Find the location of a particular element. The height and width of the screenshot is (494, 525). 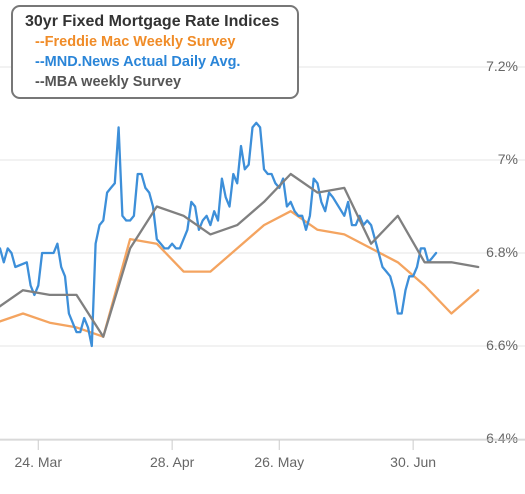

y-tick-label: 7% is located at coordinates (508, 159).